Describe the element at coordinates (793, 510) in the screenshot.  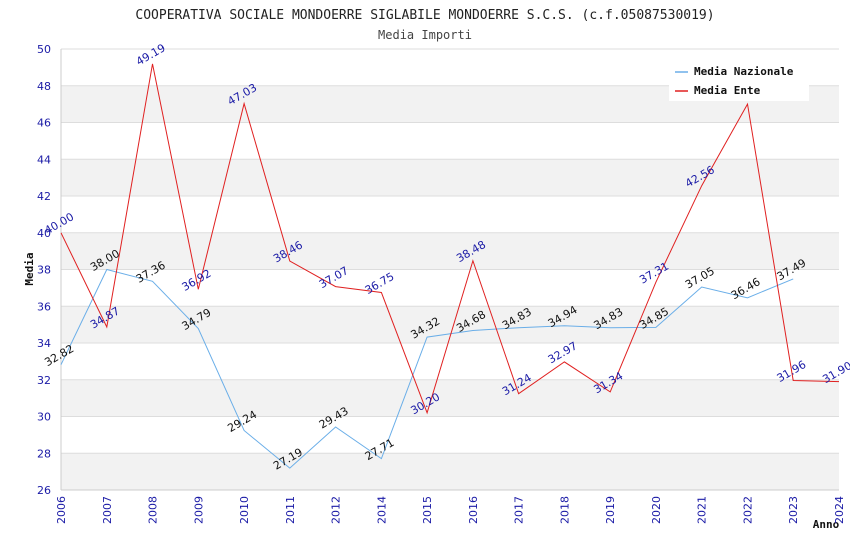
I see `x-tick-label: 2023` at that location.